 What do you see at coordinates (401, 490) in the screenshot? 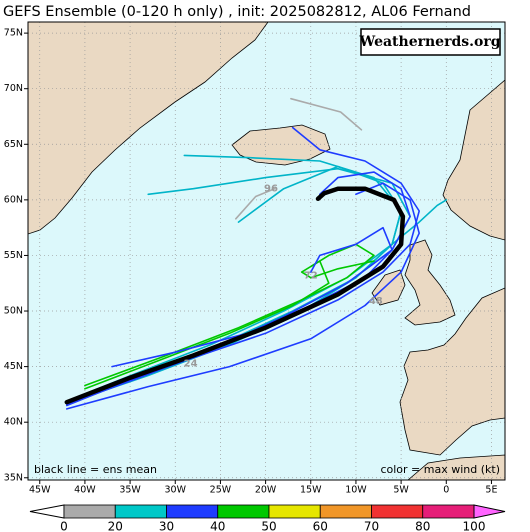
I see `lon-label: 5W` at bounding box center [401, 490].